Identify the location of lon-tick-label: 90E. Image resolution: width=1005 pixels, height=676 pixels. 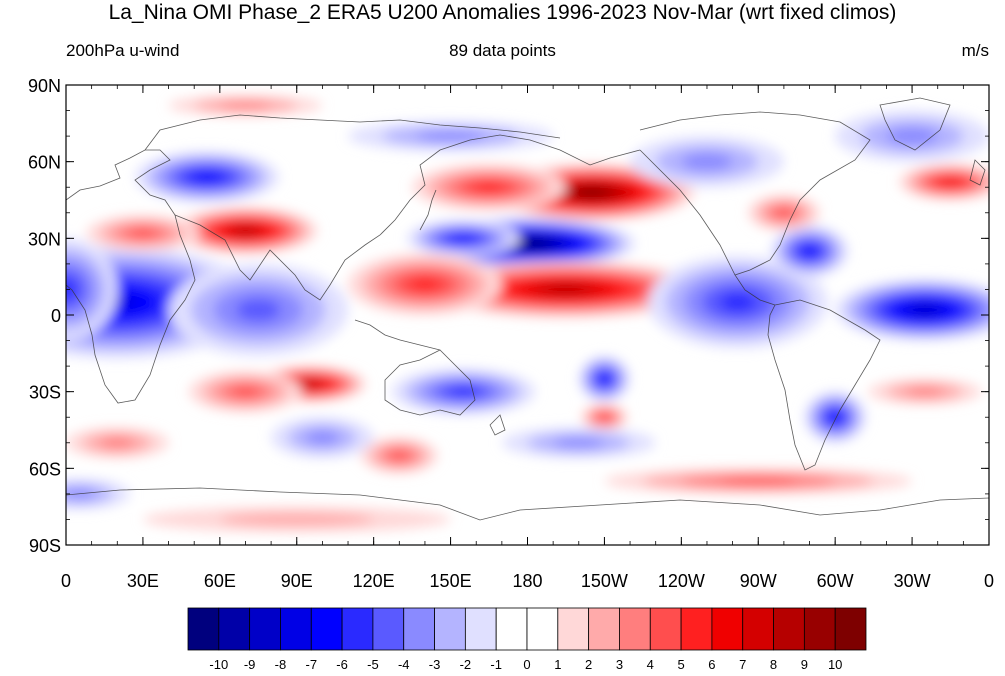
(297, 581).